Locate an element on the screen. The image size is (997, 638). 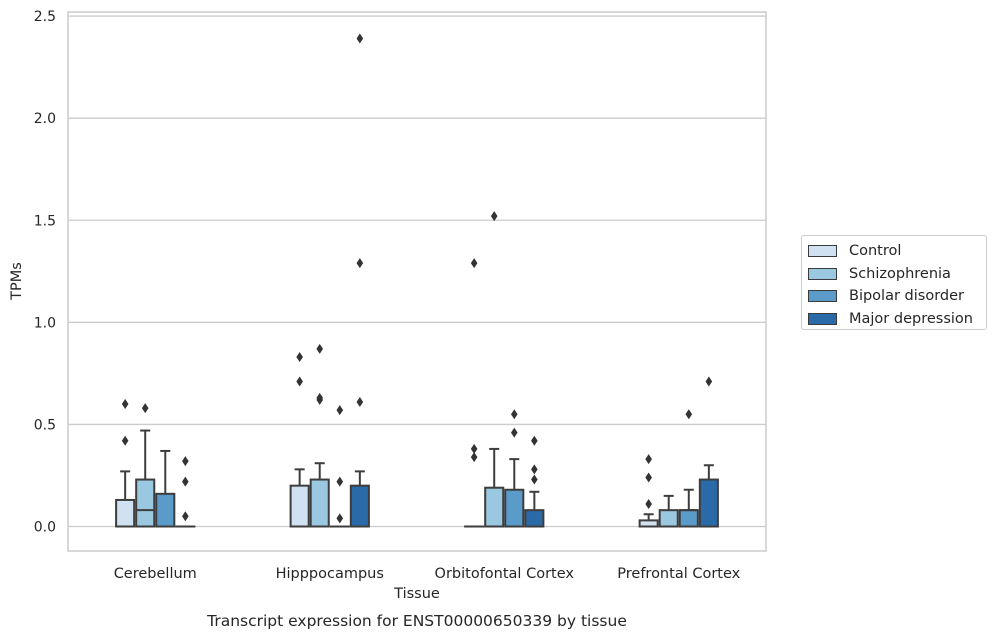
legend-swatch-control is located at coordinates (822, 251).